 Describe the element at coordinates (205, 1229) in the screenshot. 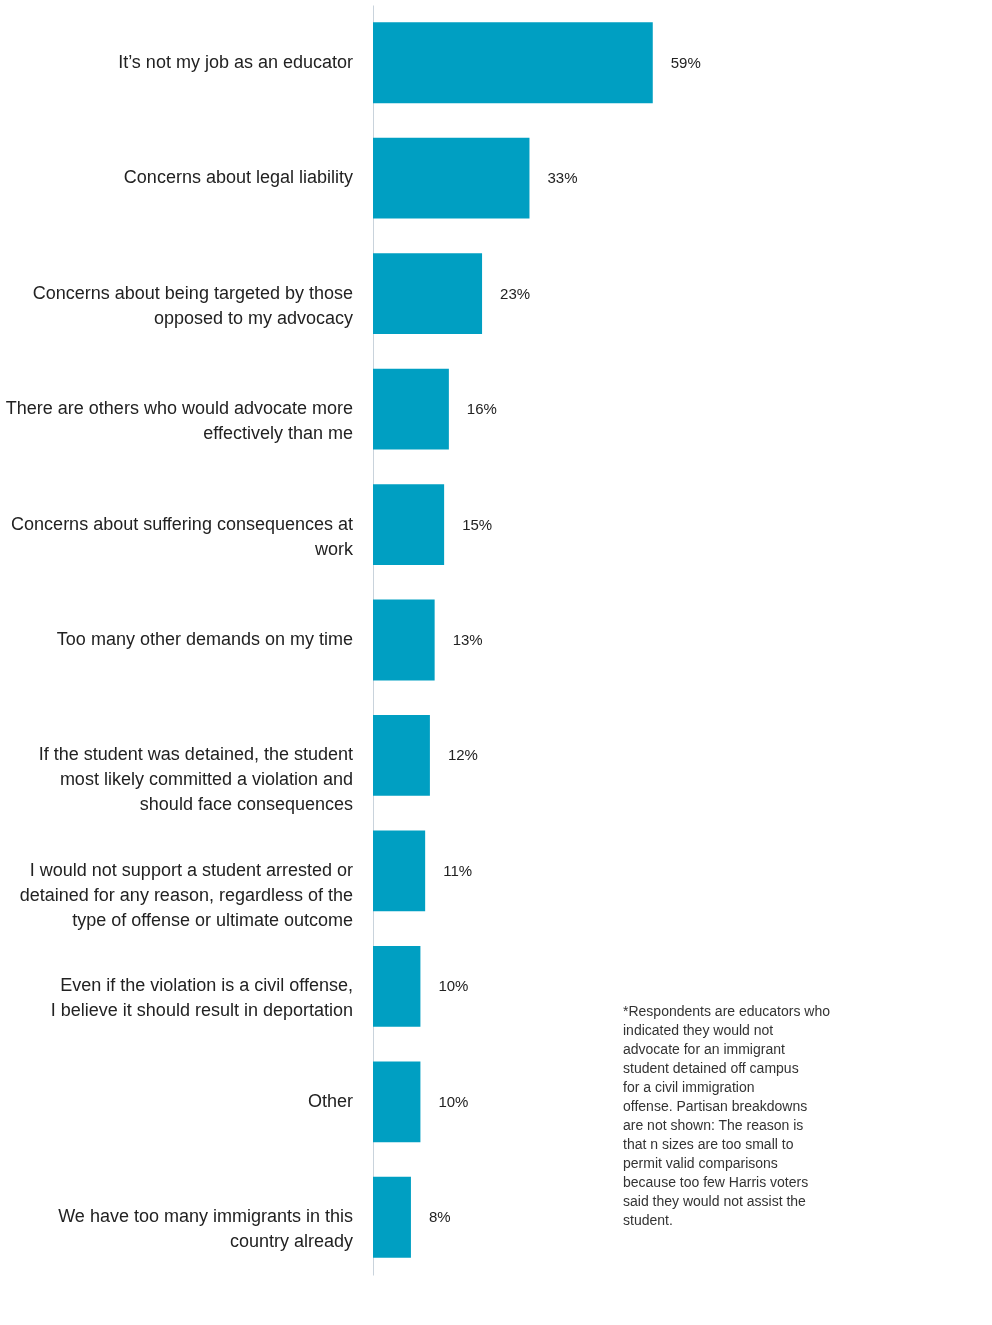

I see `y-tick-label: We have too many immigrants in this country already` at that location.